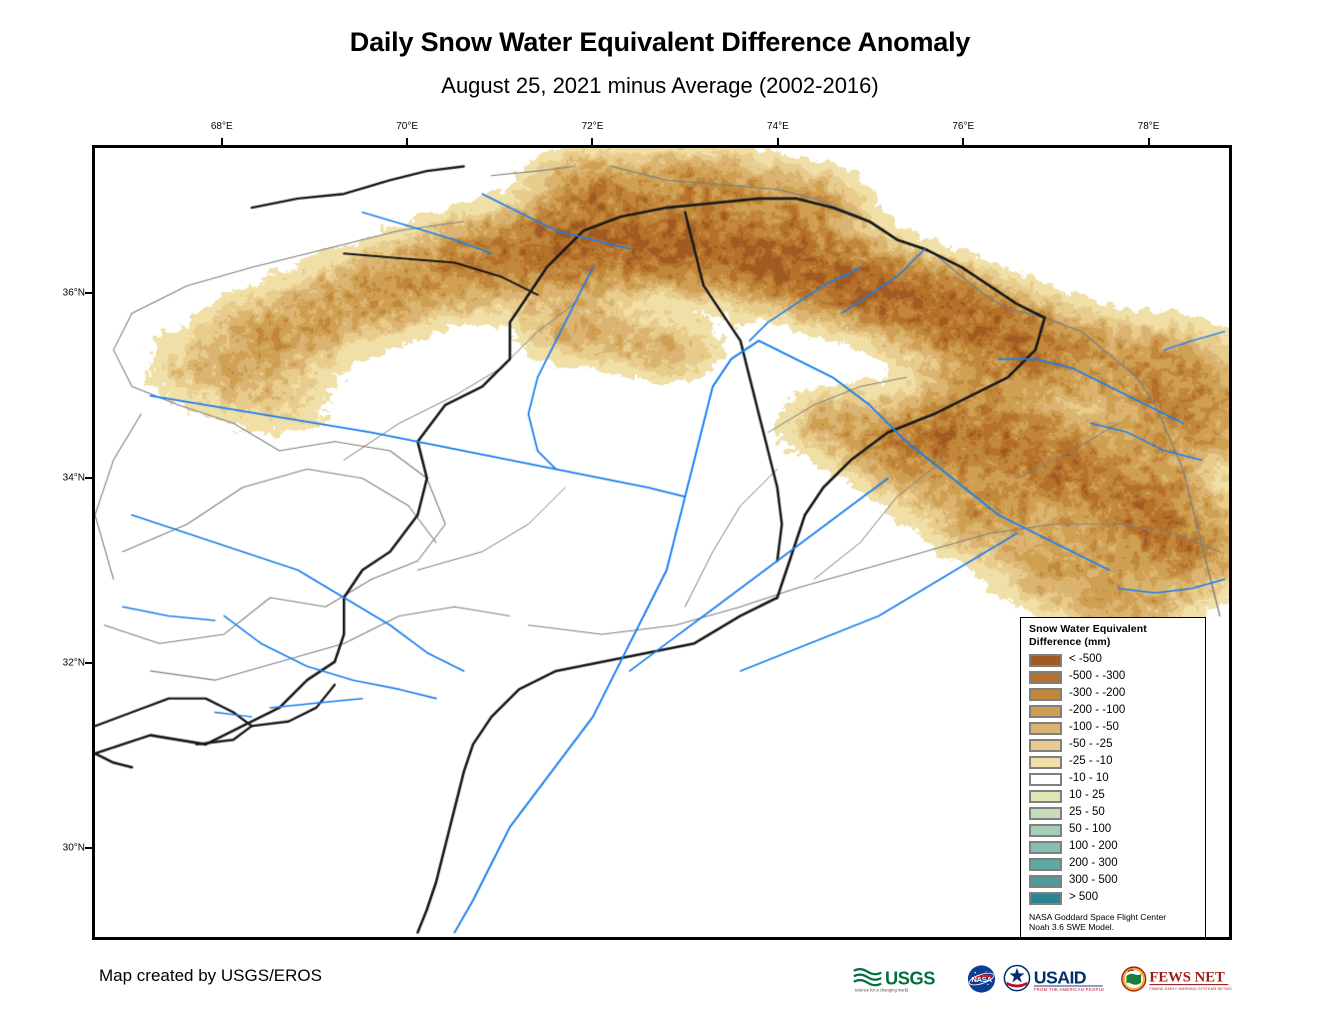 This screenshot has height=1020, width=1320. I want to click on legend-row: -50 - -25, so click(1113, 745).